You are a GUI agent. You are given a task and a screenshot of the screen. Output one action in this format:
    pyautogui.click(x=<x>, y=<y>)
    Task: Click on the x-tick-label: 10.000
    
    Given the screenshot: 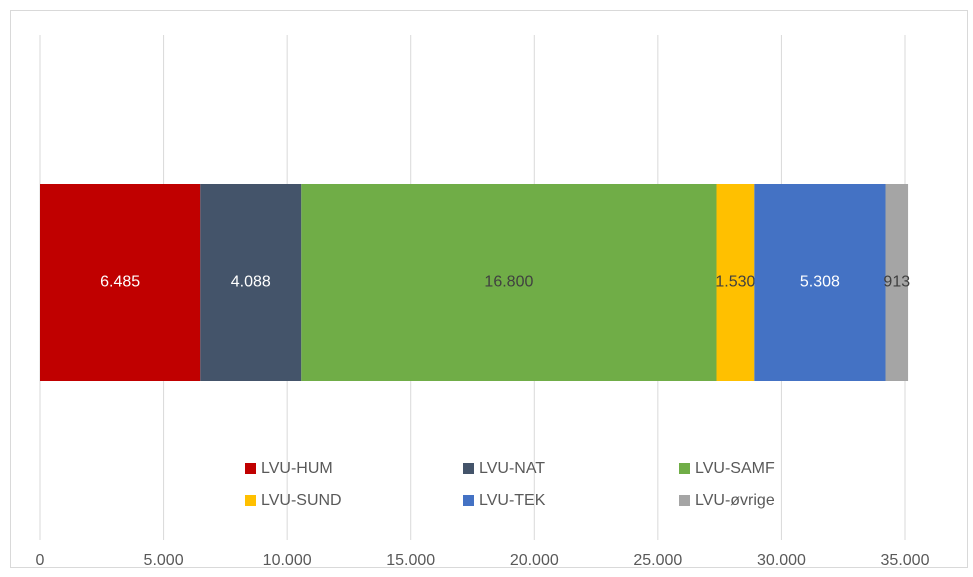 What is the action you would take?
    pyautogui.click(x=287, y=560)
    